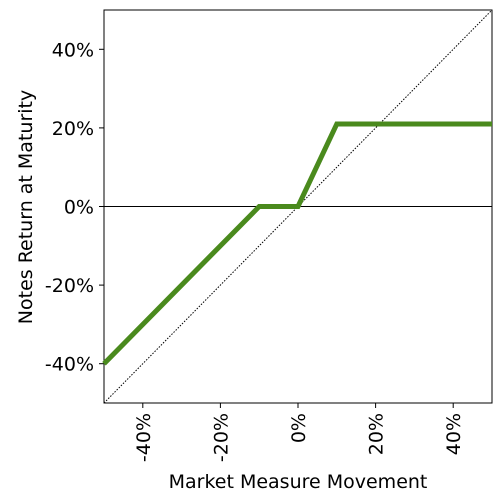  Describe the element at coordinates (299, 428) in the screenshot. I see `x-tick-label: 0%` at that location.